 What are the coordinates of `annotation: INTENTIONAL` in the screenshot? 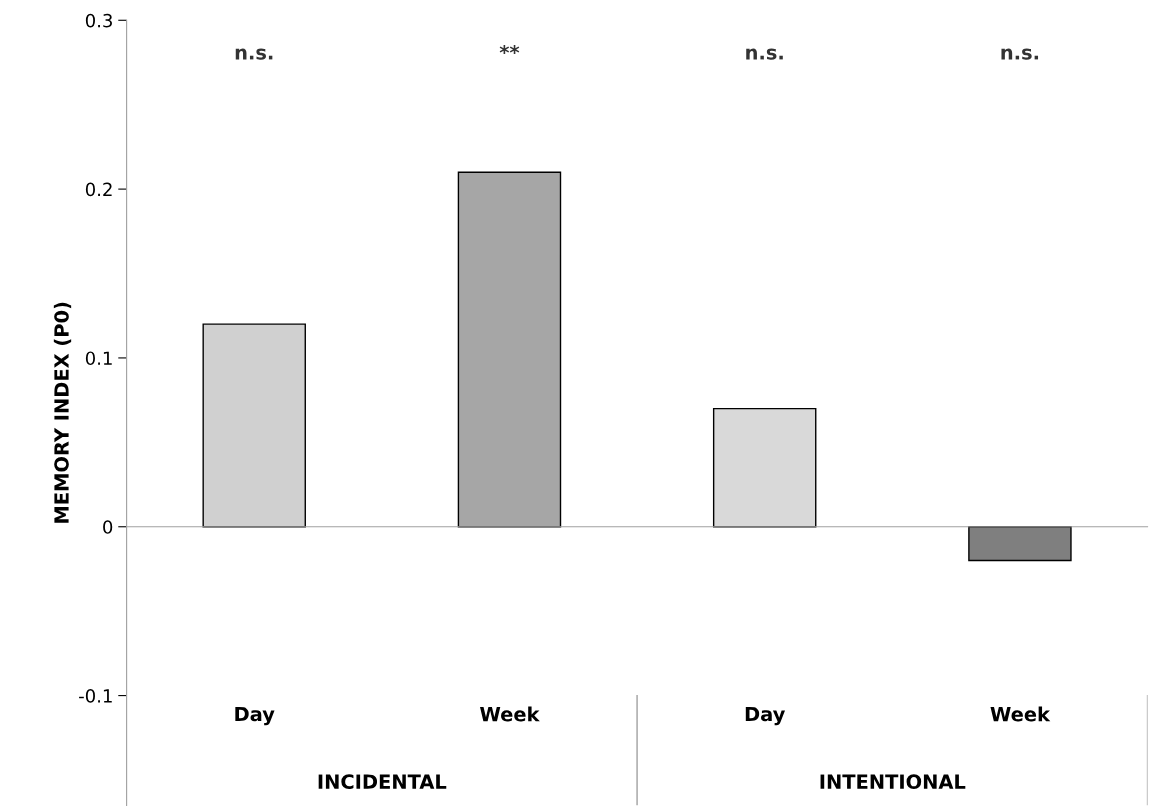 It's located at (893, 782).